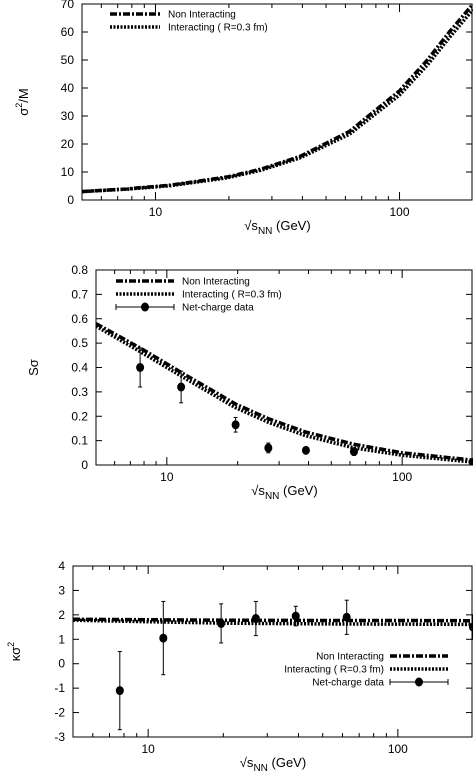 The image size is (473, 778). What do you see at coordinates (59, 737) in the screenshot?
I see `y-tick-label: -3` at bounding box center [59, 737].